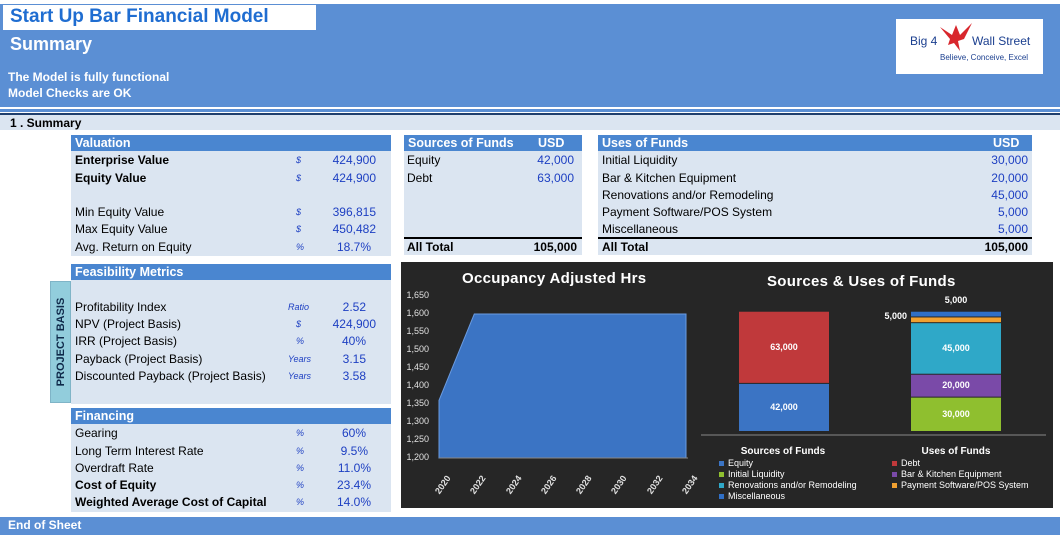  What do you see at coordinates (956, 385) in the screenshot?
I see `funds-data-label: 20,000` at bounding box center [956, 385].